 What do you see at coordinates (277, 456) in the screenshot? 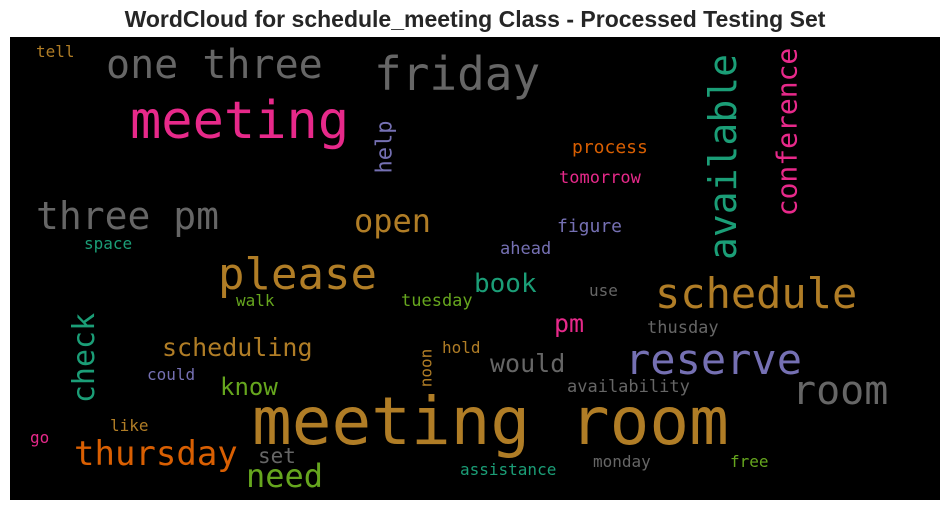
I see `word-set: set` at bounding box center [277, 456].